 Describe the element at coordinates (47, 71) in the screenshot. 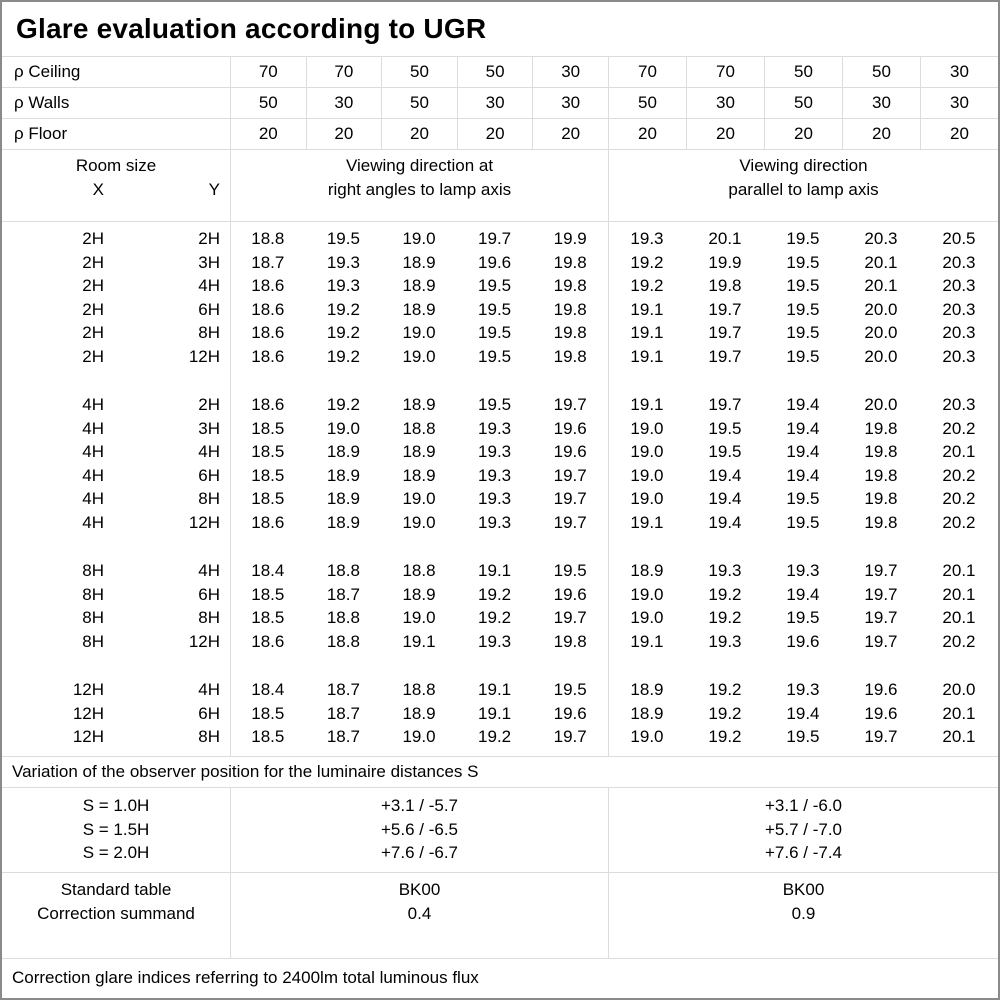

I see `reflectance-label: ρ Ceiling` at that location.